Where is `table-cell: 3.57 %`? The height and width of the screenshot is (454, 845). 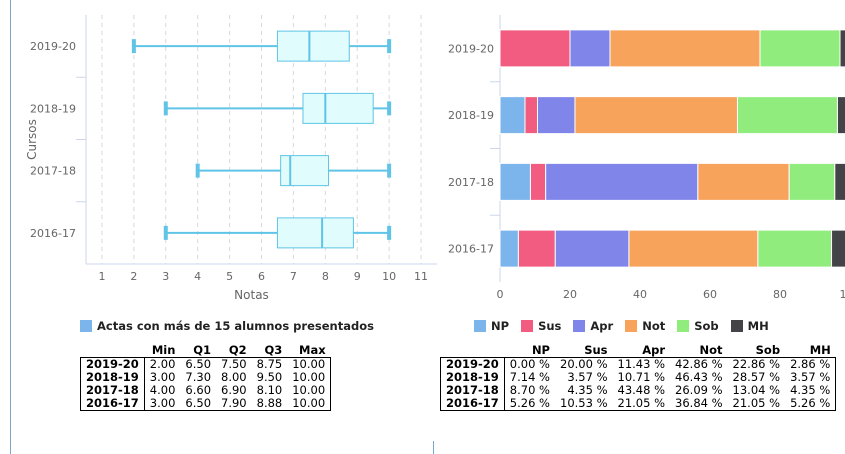 table-cell: 3.57 % is located at coordinates (811, 377).